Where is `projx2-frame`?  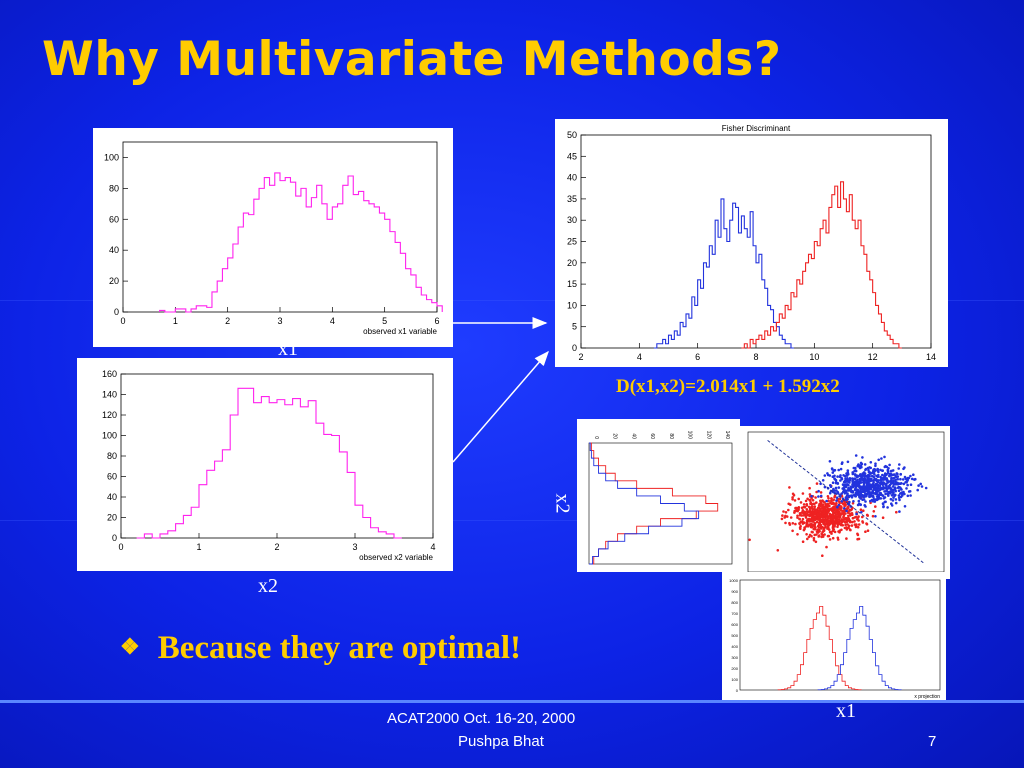
projx2-frame is located at coordinates (660, 503).